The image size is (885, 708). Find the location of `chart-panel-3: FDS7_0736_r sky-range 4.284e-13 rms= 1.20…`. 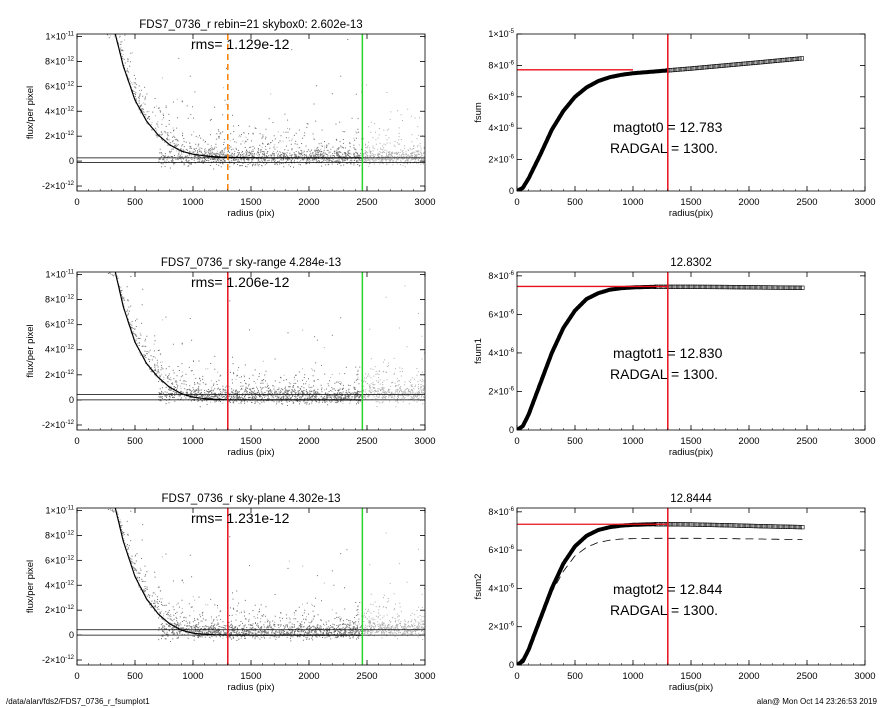

chart-panel-3: FDS7_0736_r sky-range 4.284e-13 rms= 1.20… is located at coordinates (230, 357).